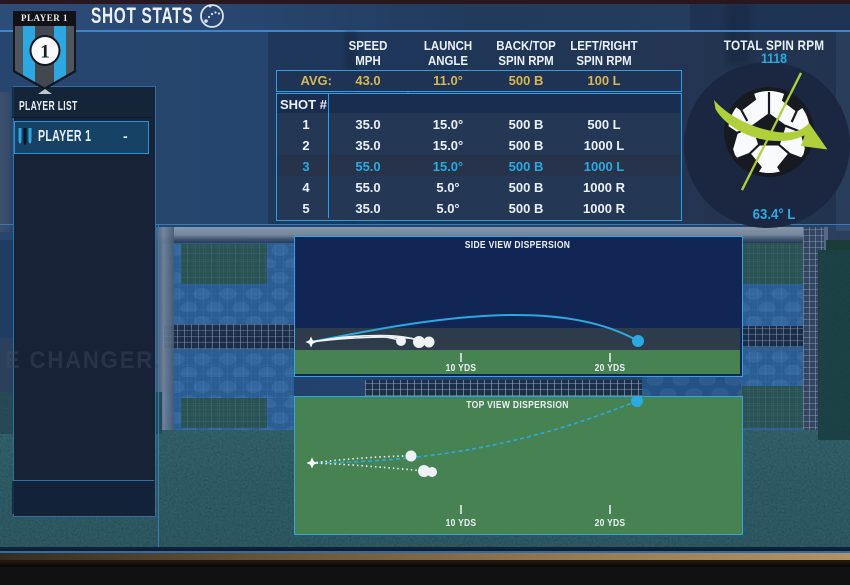  I want to click on svg-text: 1, so click(45, 52).